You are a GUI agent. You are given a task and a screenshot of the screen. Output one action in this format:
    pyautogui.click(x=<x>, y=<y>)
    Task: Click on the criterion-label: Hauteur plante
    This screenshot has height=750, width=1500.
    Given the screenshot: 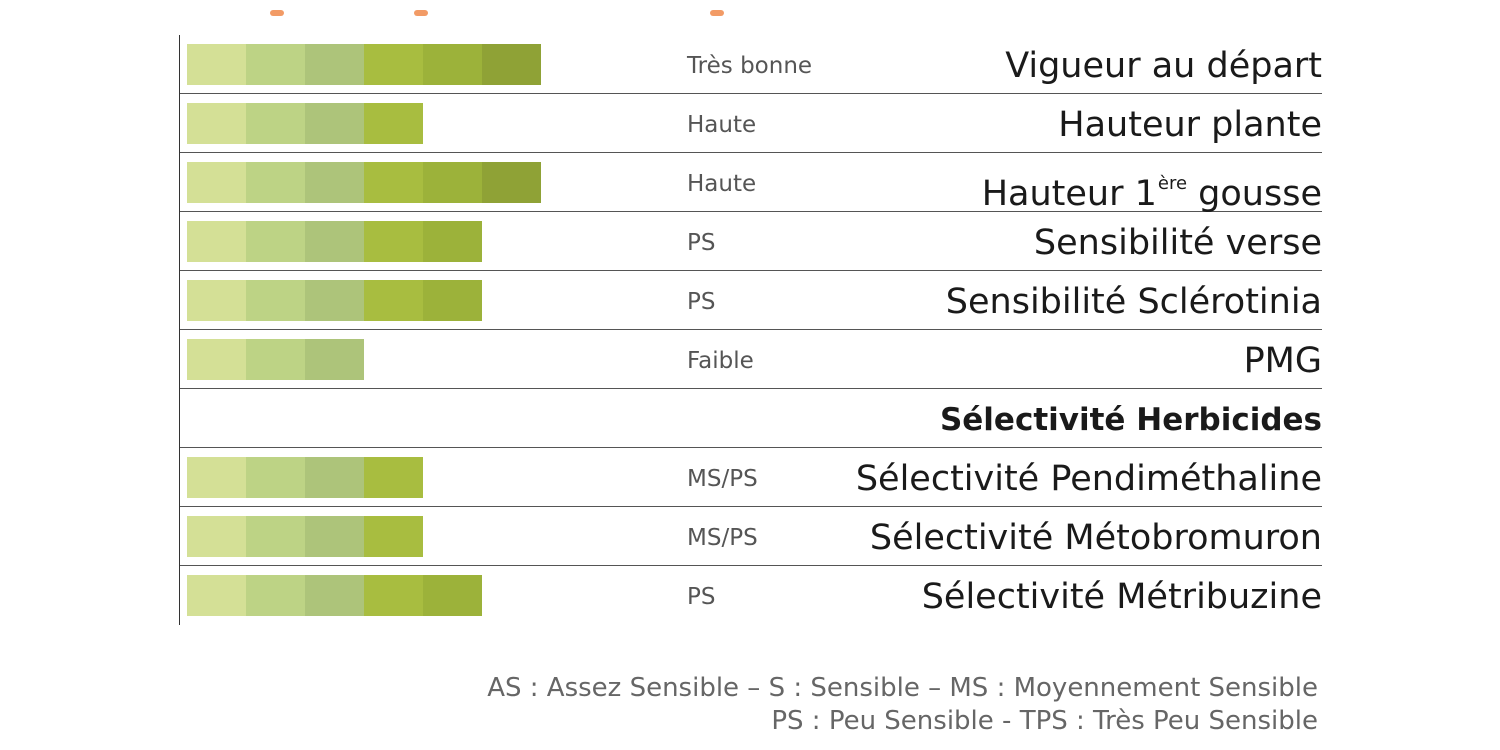 What is the action you would take?
    pyautogui.click(x=1190, y=123)
    